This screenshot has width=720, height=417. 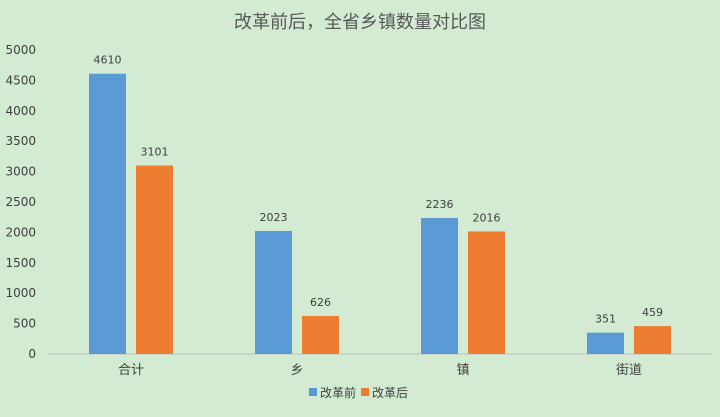 I want to click on y-tick-label: 1000, so click(x=20, y=293).